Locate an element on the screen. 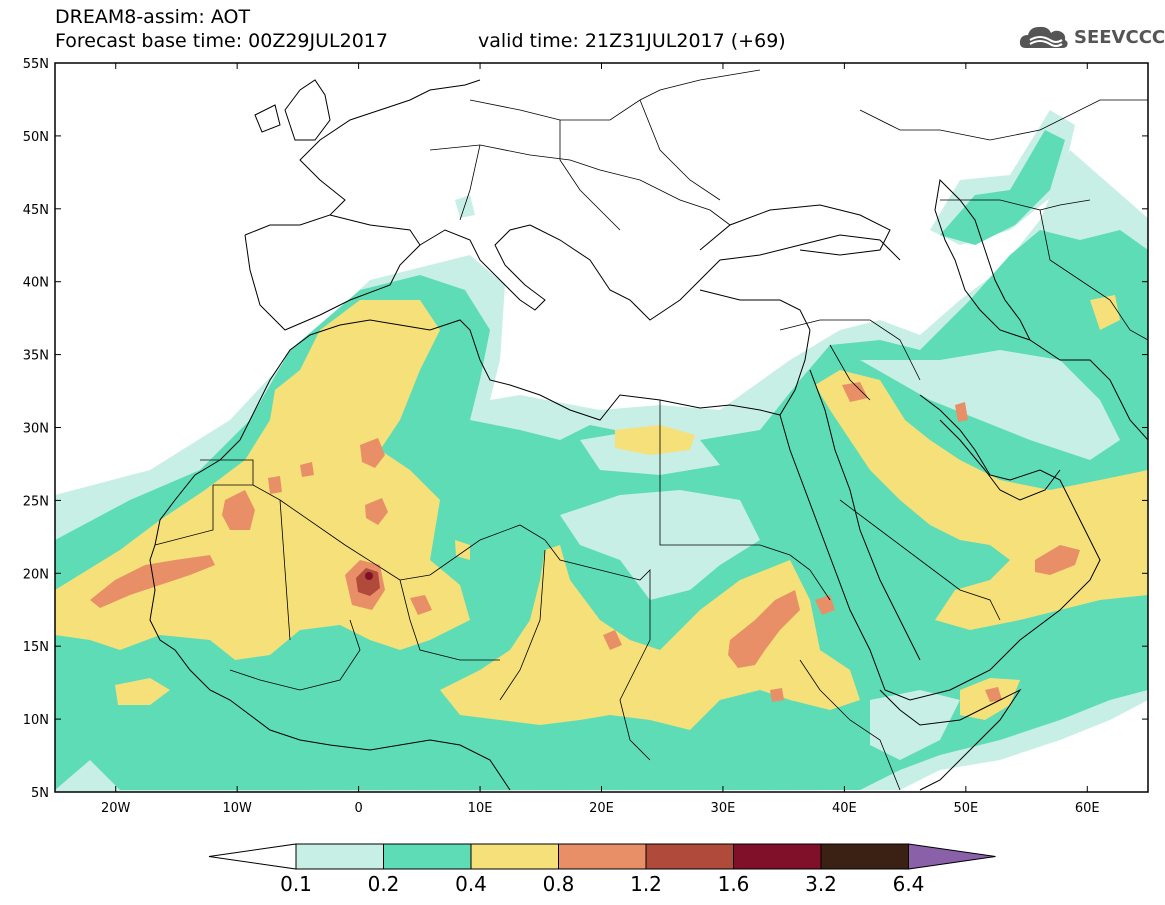 The height and width of the screenshot is (905, 1165). lon-label-20E: 20E is located at coordinates (601, 808).